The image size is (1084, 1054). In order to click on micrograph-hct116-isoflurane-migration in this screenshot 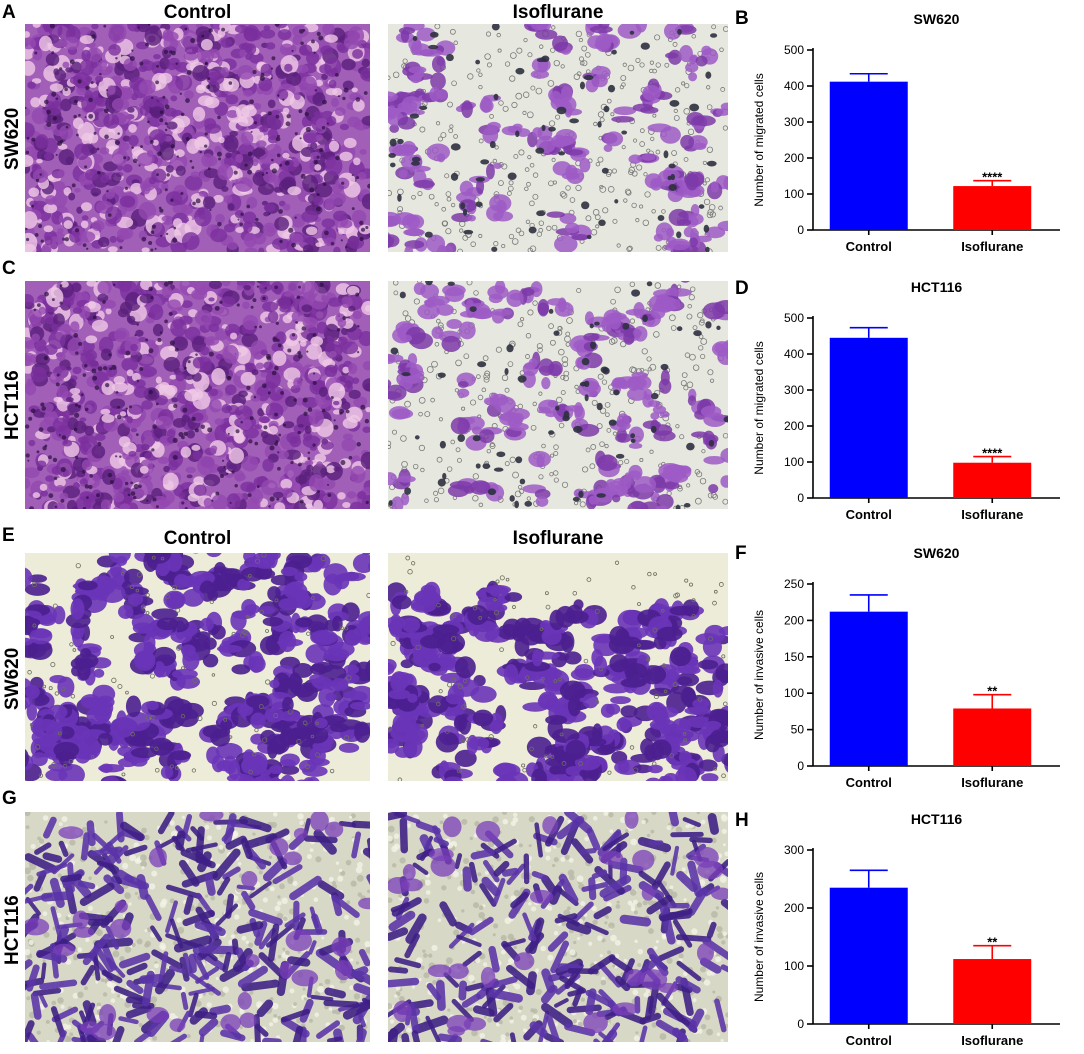, I will do `click(558, 395)`.